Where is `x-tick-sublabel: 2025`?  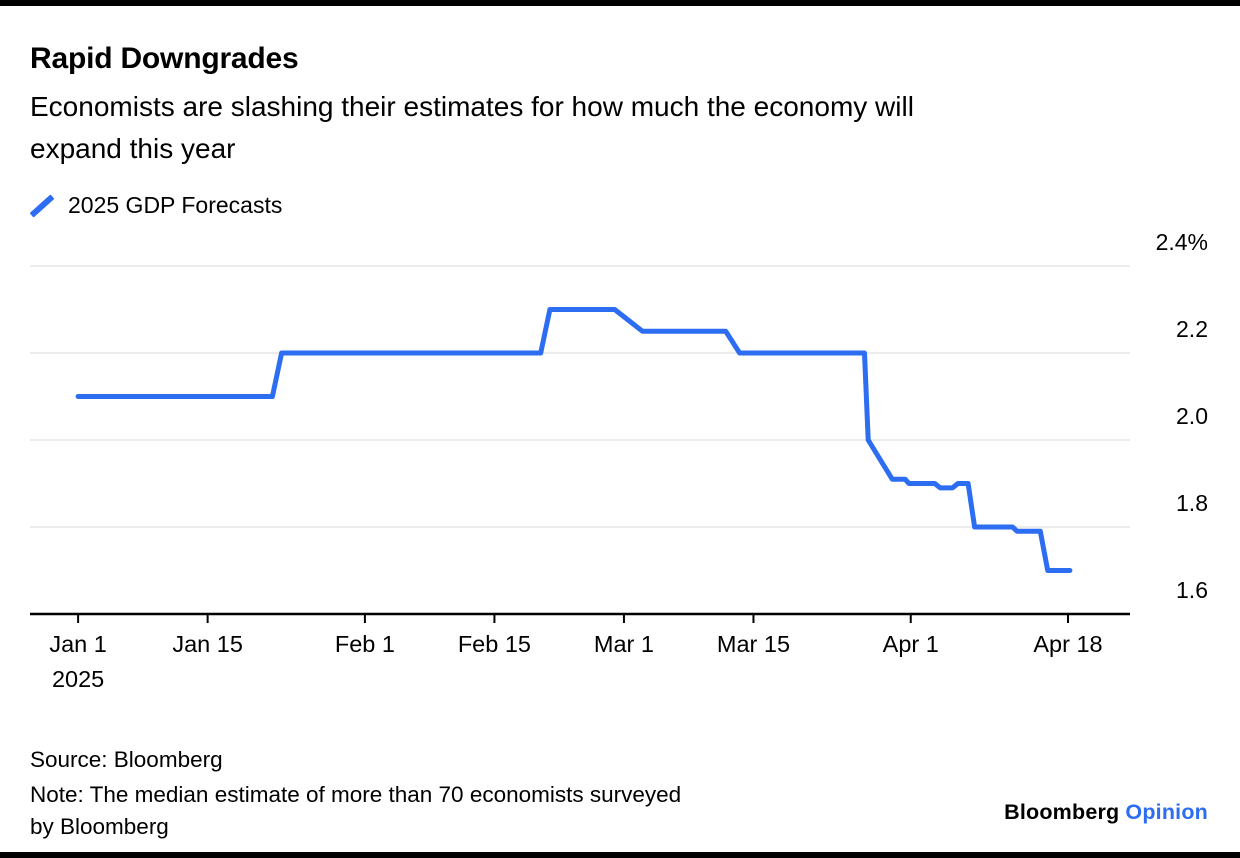 x-tick-sublabel: 2025 is located at coordinates (78, 679).